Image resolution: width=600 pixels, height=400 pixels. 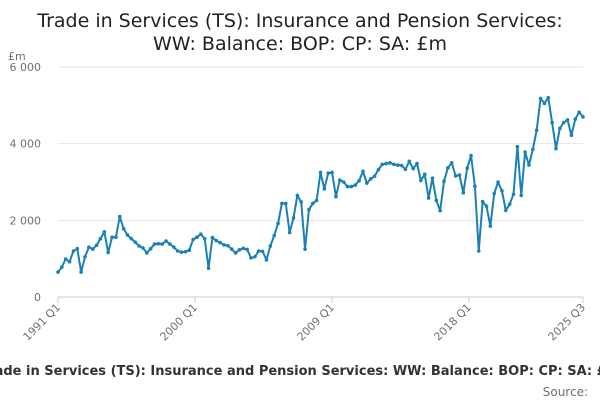 What do you see at coordinates (26, 220) in the screenshot?
I see `y-tick-label: 2 000` at bounding box center [26, 220].